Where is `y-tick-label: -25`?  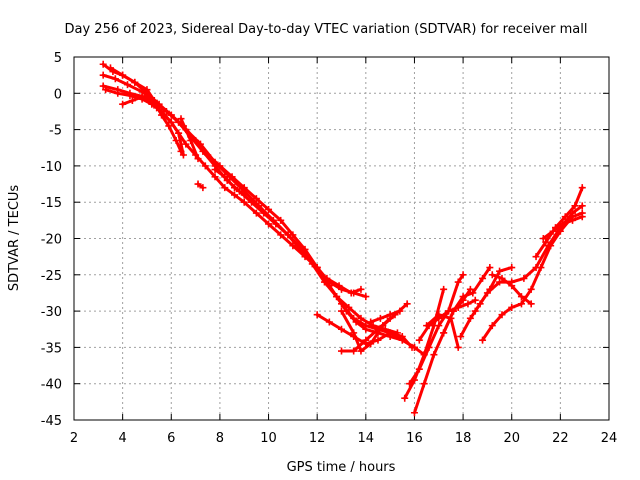 y-tick-label: -25 is located at coordinates (51, 276).